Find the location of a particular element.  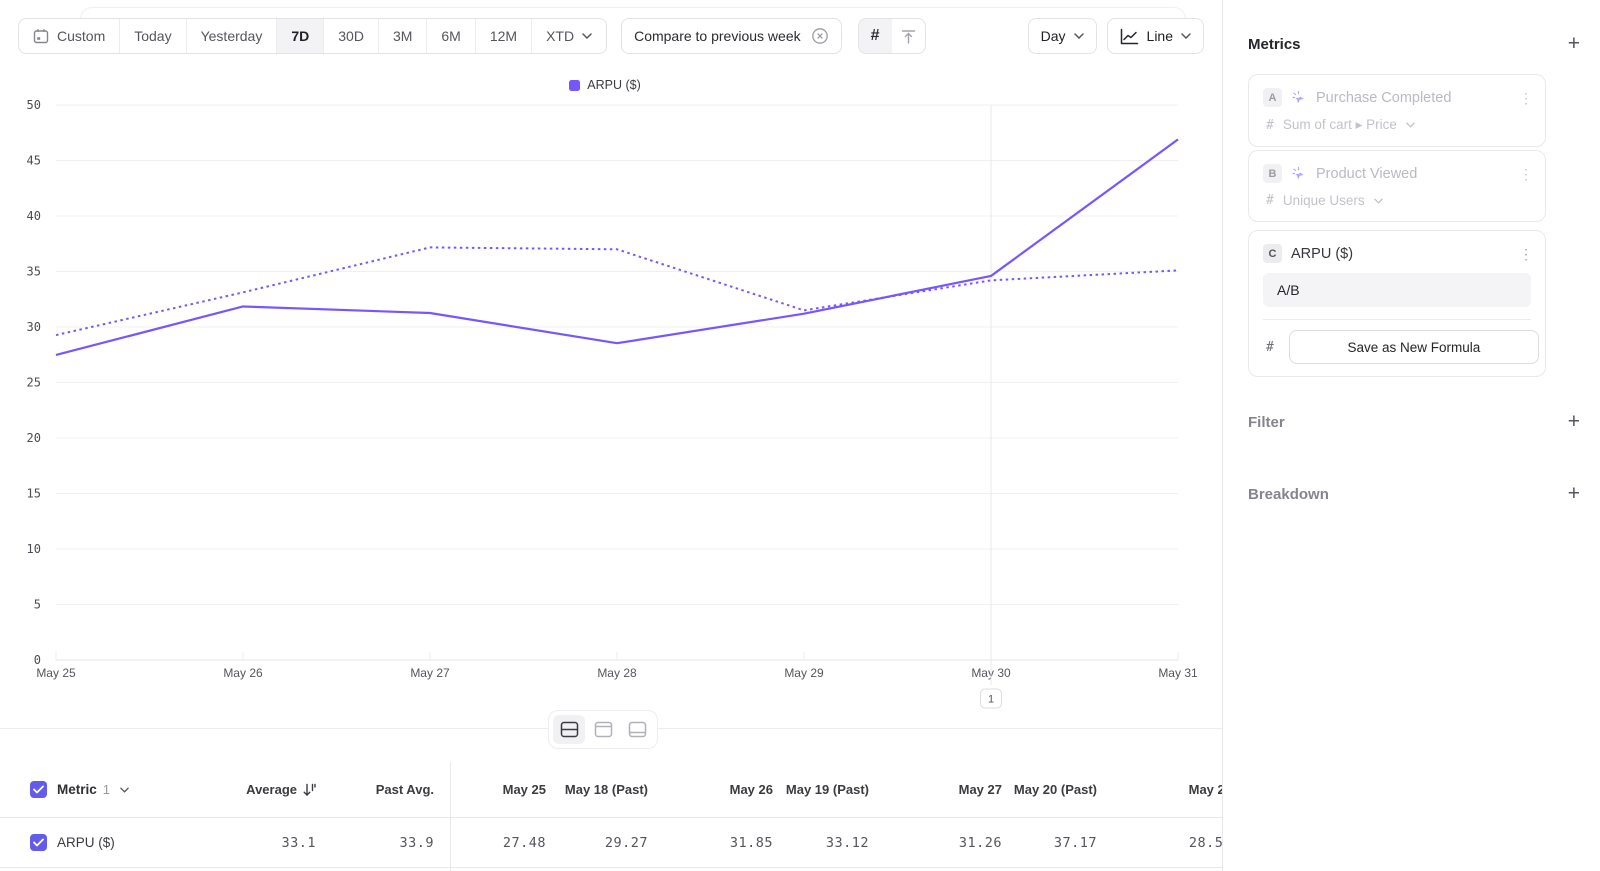

event-sparkle-icon is located at coordinates (1298, 172).